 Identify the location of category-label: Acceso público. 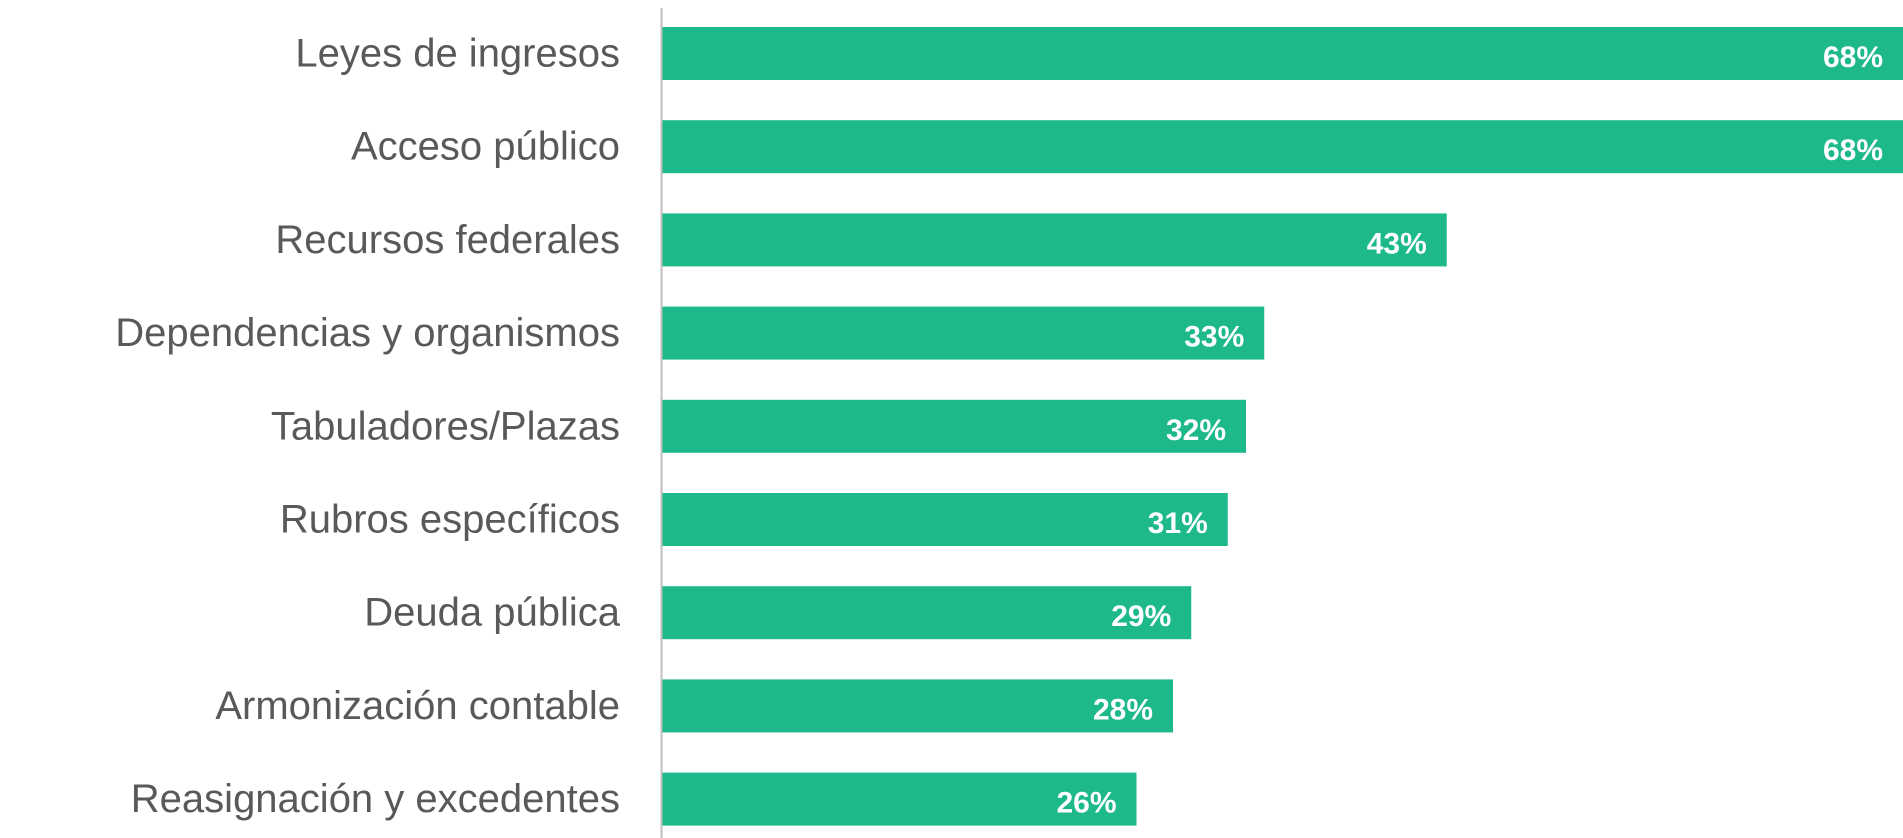
(485, 147).